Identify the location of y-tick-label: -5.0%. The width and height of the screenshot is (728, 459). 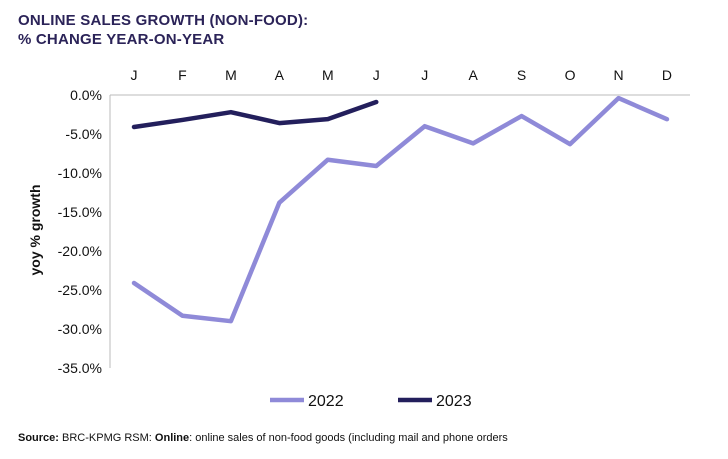
(83, 134).